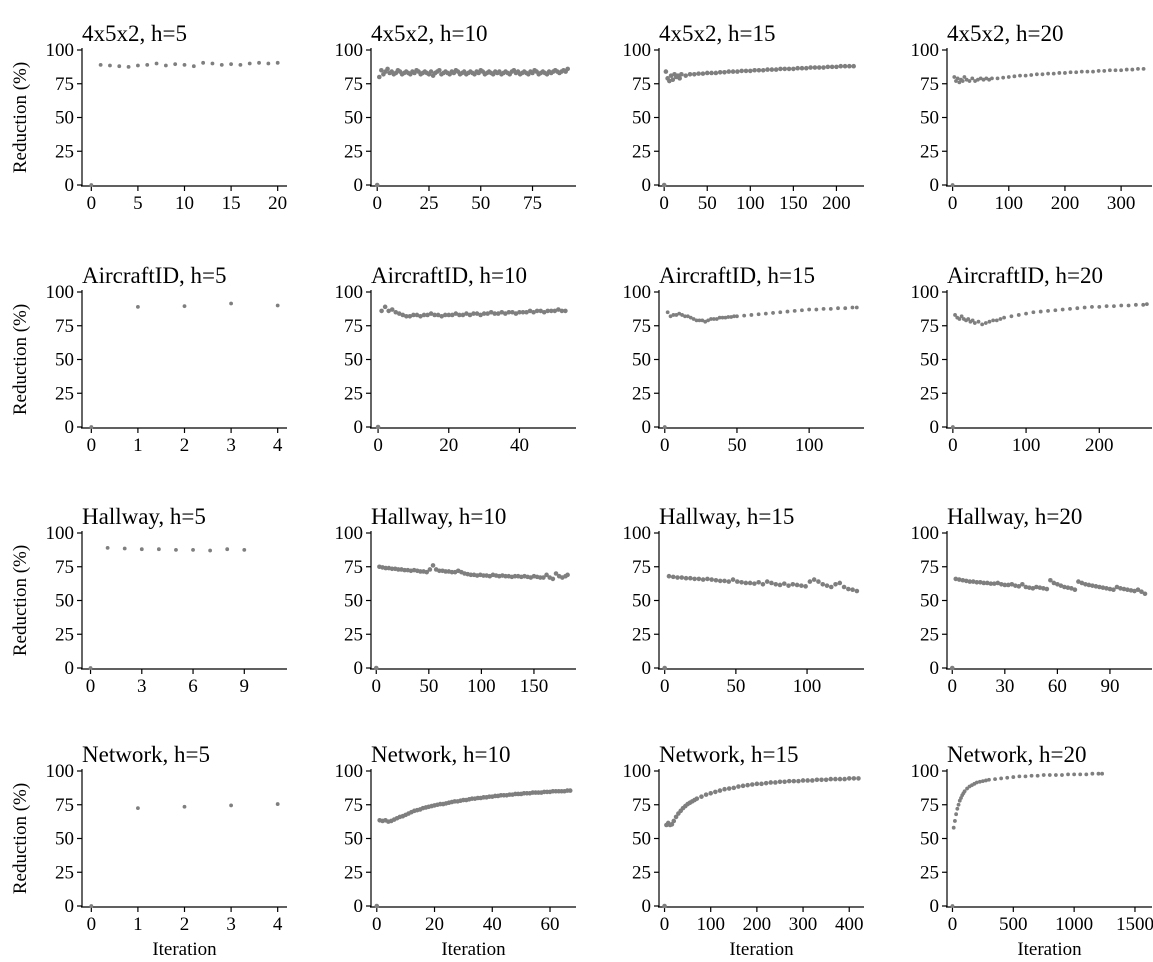  What do you see at coordinates (637, 771) in the screenshot?
I see `panel-3-2-ytick-label: 100` at bounding box center [637, 771].